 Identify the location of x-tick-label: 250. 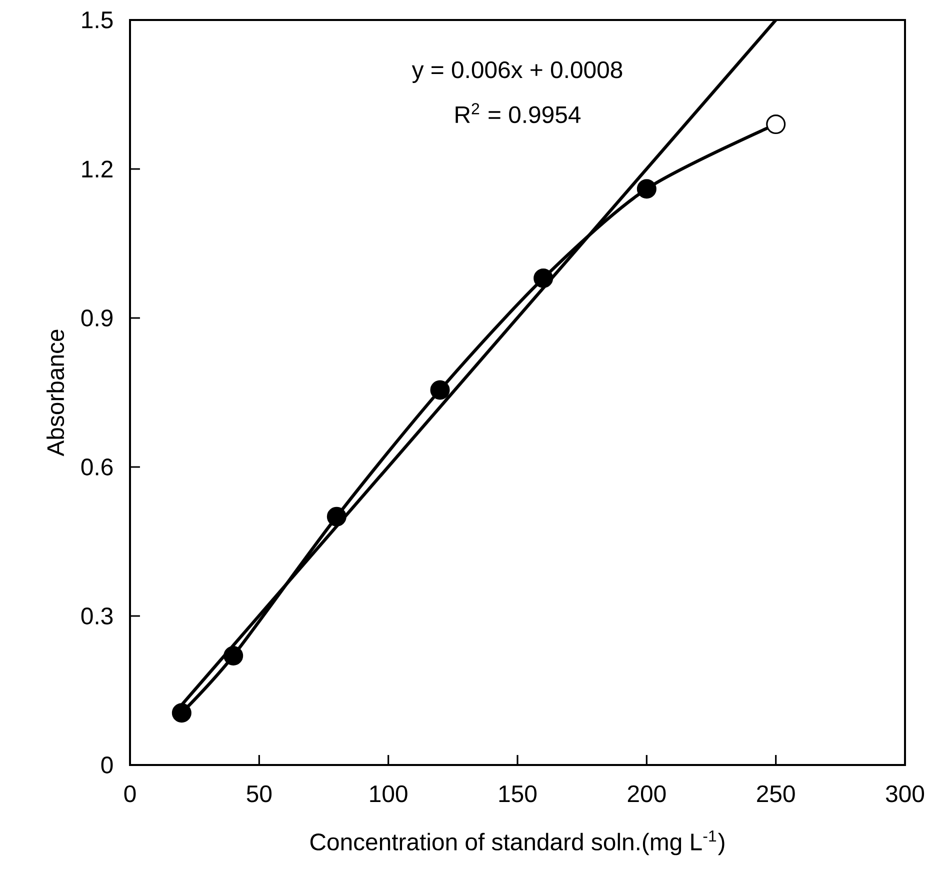
(776, 793).